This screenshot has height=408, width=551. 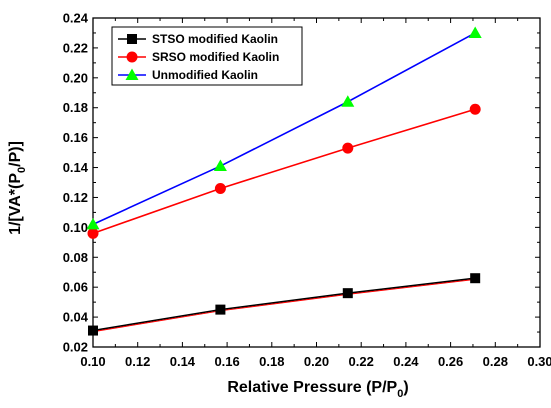 I want to click on x-tick-label: 0.30, so click(x=539, y=361).